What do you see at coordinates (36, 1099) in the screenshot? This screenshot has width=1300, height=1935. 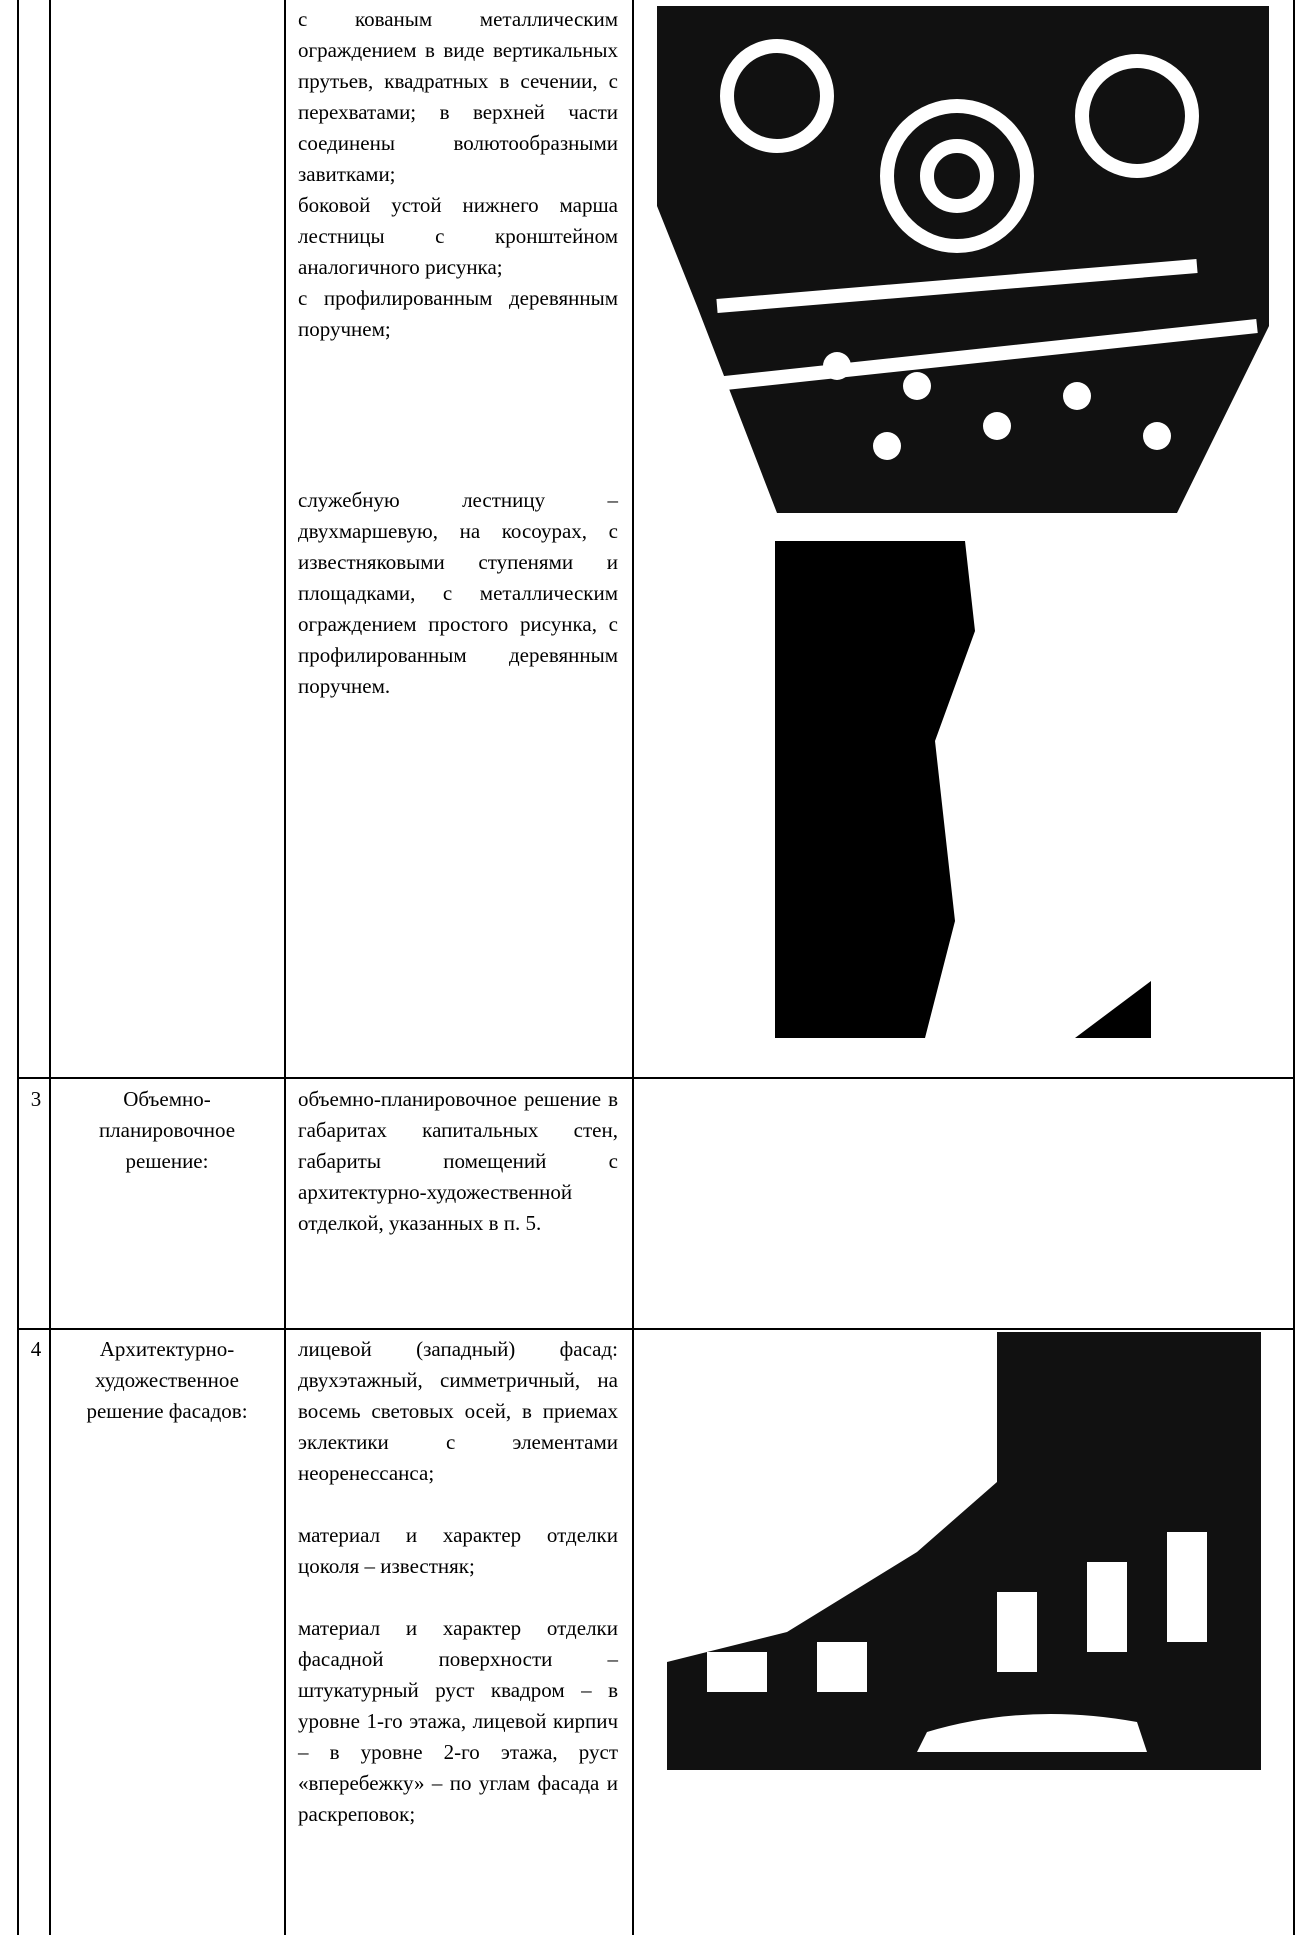 I see `row-number: 3` at bounding box center [36, 1099].